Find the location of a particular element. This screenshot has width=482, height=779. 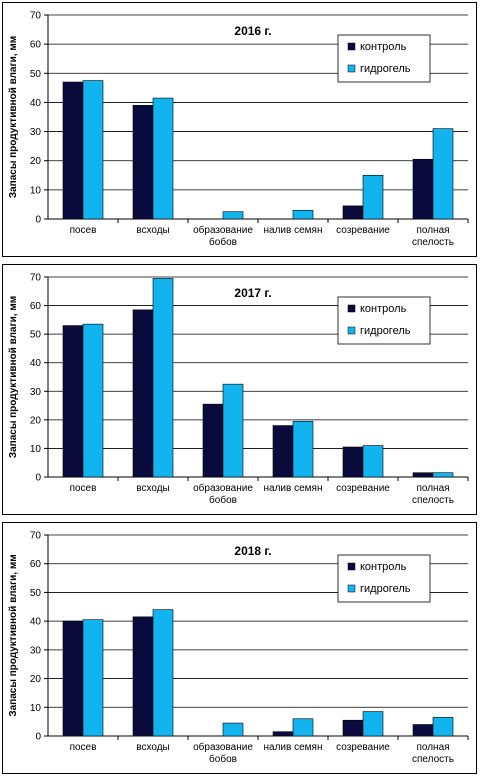

chart-title: 2018 г. is located at coordinates (252, 551).